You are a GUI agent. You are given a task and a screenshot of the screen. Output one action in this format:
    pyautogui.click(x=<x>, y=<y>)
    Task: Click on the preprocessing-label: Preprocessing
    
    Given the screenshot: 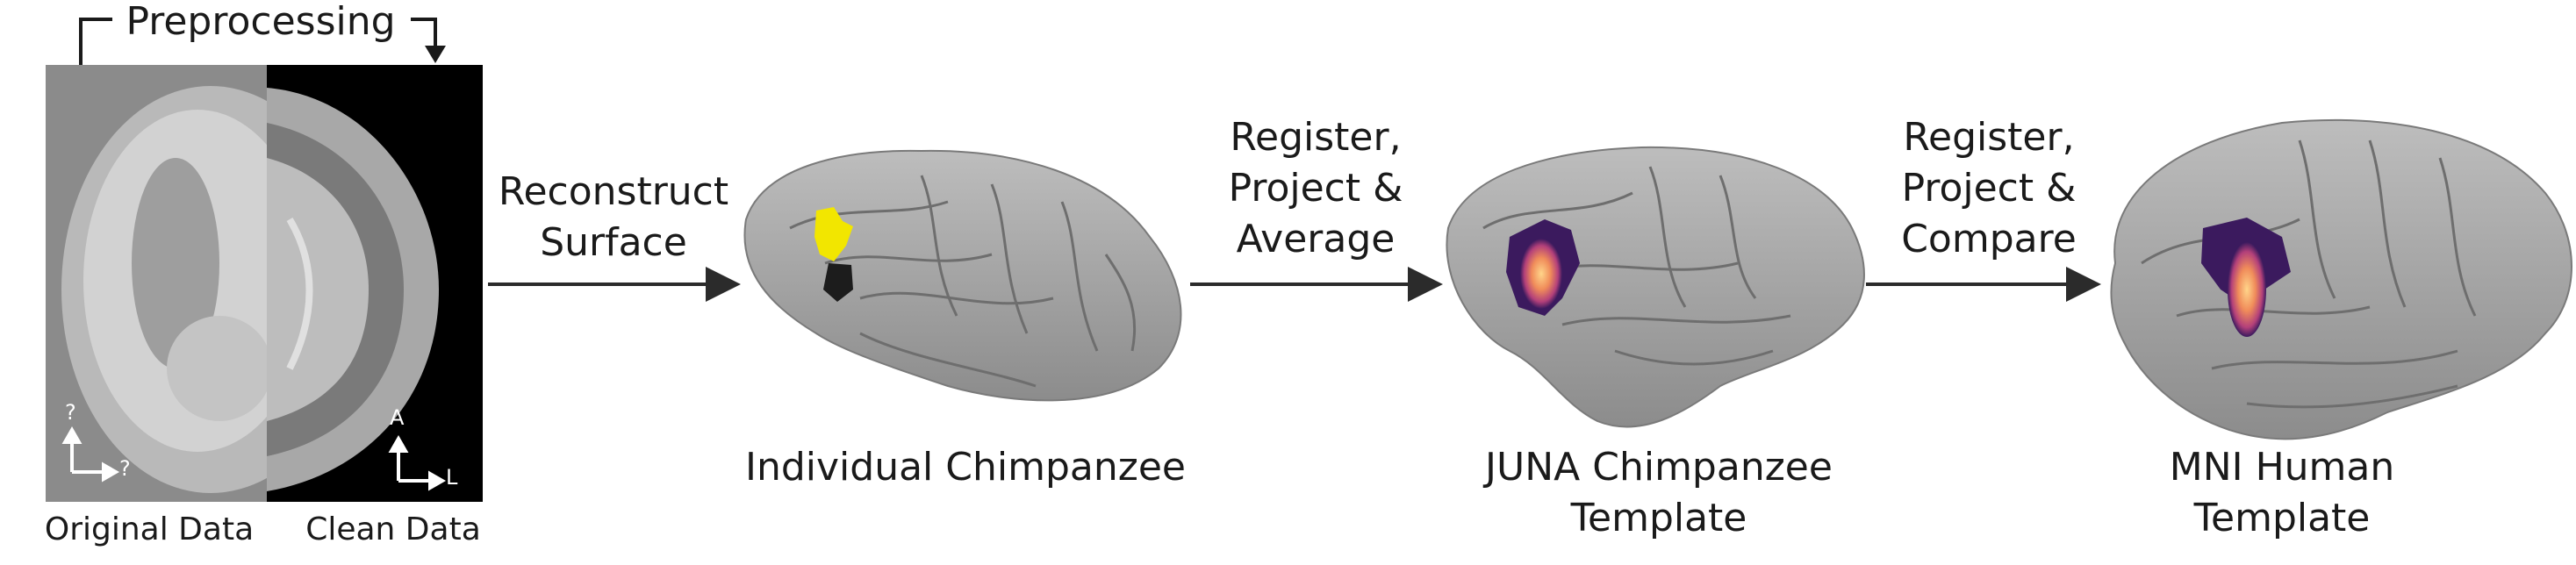 What is the action you would take?
    pyautogui.click(x=261, y=22)
    